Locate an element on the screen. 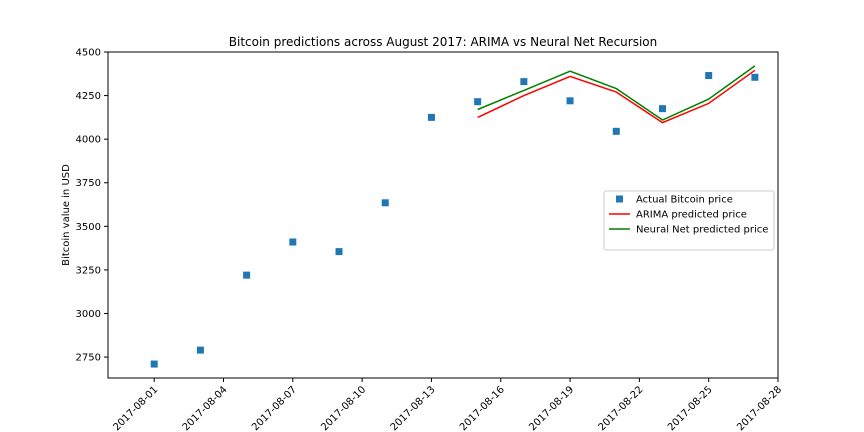 This screenshot has width=864, height=432. y-tick-label: 3750 is located at coordinates (88, 183).